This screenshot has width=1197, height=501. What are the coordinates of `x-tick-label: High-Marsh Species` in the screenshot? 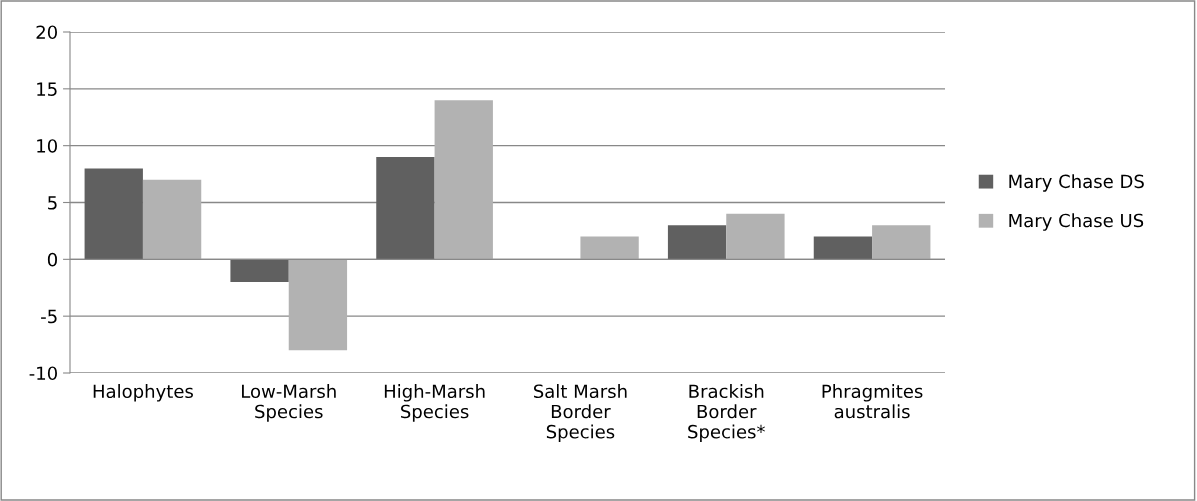 It's located at (434, 403).